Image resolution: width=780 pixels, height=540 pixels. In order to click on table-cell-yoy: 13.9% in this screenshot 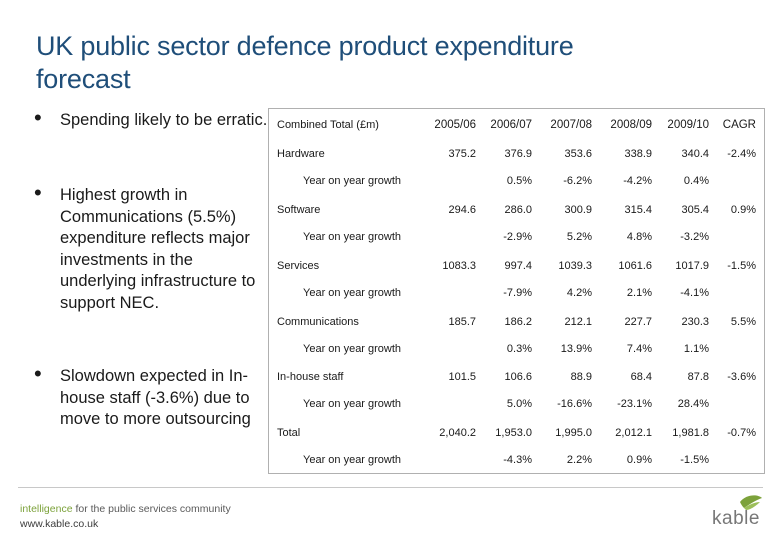, I will do `click(576, 349)`.